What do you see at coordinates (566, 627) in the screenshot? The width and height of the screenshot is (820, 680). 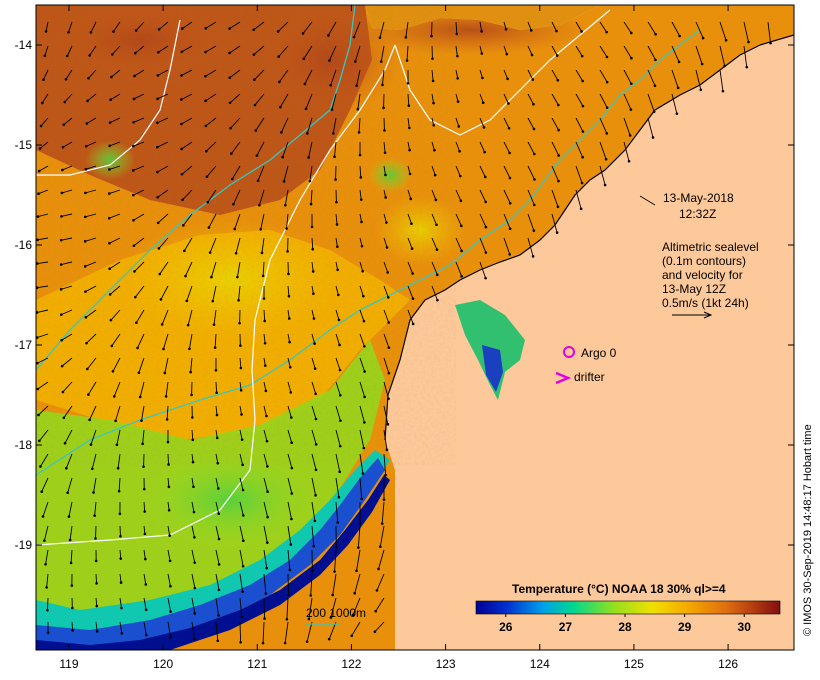 I see `colorbar-tick-label: 27` at bounding box center [566, 627].